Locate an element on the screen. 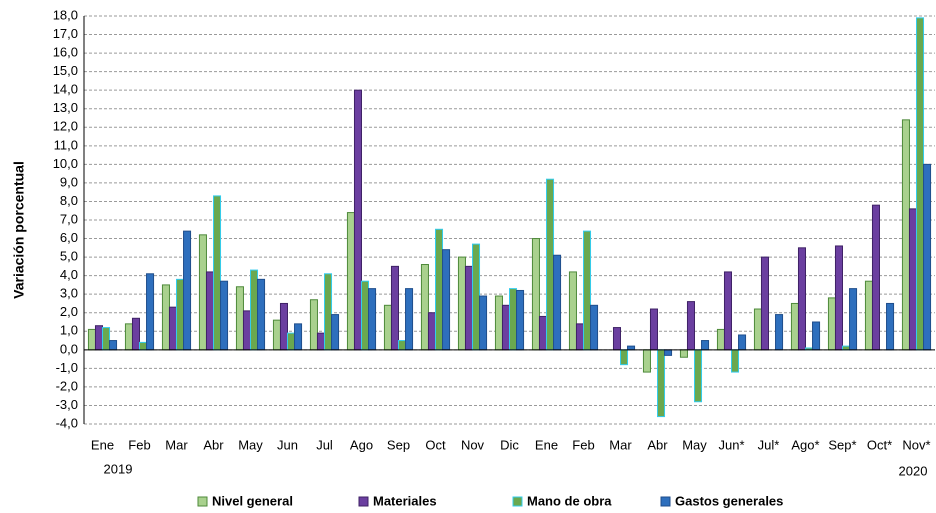 Image resolution: width=936 pixels, height=513 pixels. y-tick-label: -4,0 is located at coordinates (67, 422).